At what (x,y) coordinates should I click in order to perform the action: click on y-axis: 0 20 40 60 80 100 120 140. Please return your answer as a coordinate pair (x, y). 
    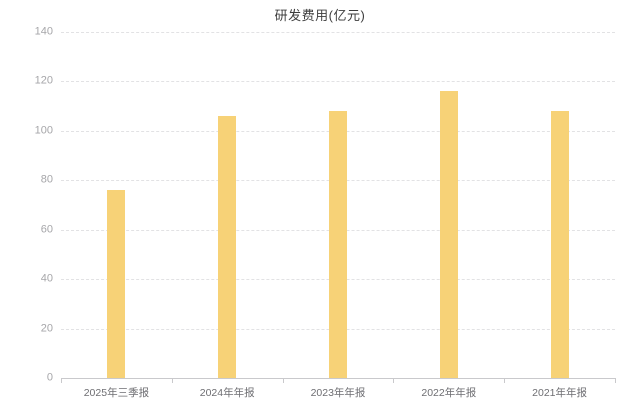
    Looking at the image, I should click on (26, 204).